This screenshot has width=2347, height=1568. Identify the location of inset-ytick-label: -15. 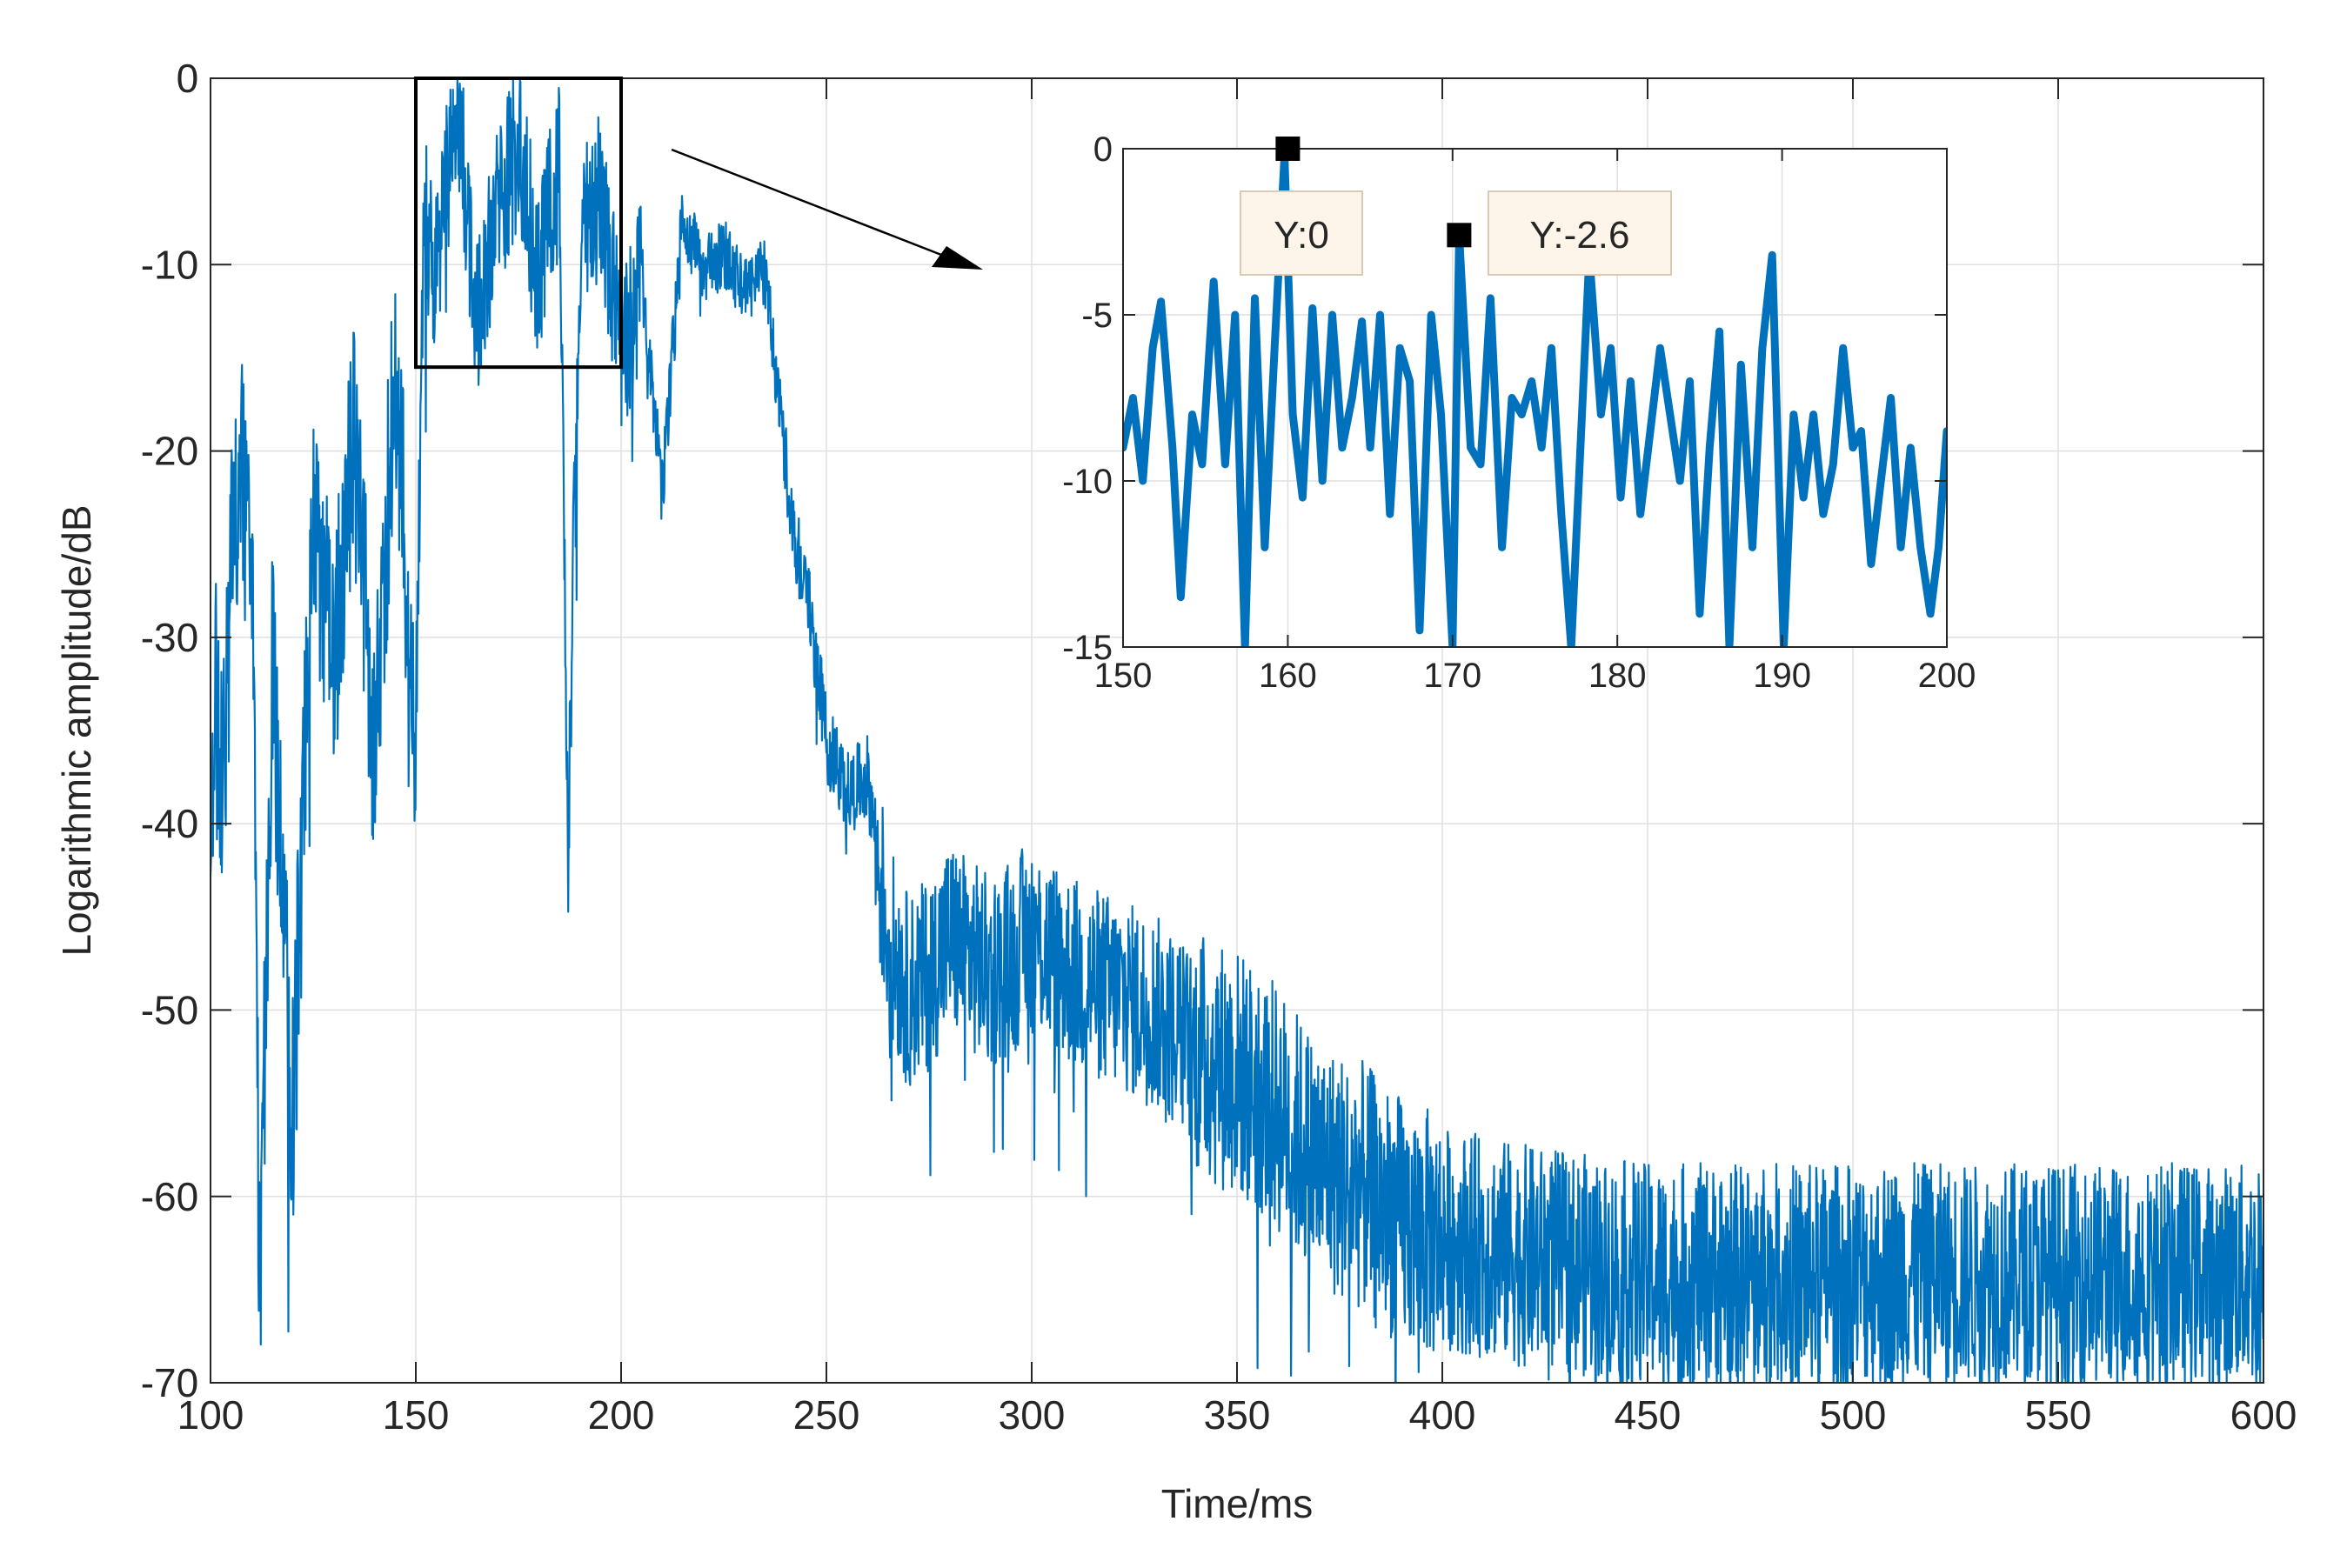
(1088, 648).